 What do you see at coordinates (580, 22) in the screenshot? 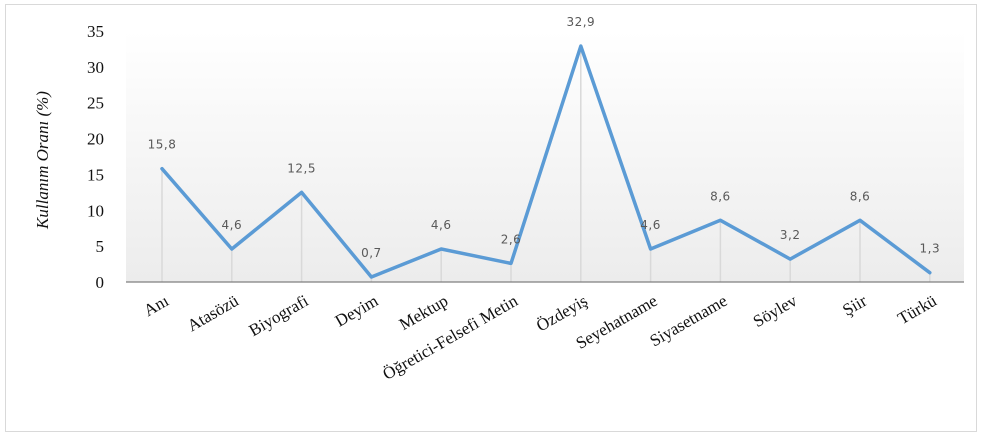
I see `data-label: 32,9` at bounding box center [580, 22].